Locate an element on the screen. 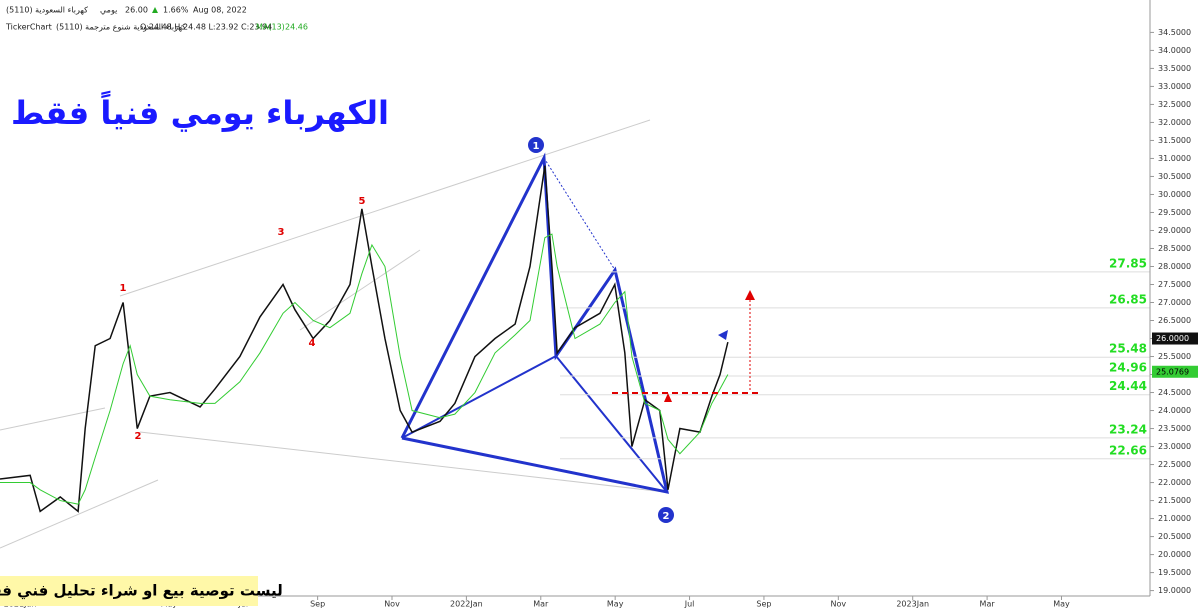 This screenshot has width=1200, height=609. level-label: 25.48 is located at coordinates (1128, 349).